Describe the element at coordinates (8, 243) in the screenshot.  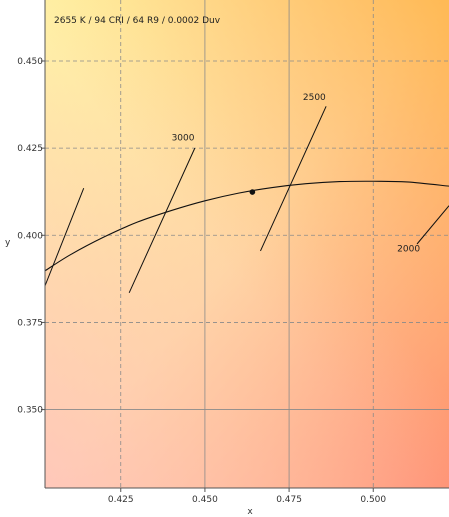
I see `y-axis-title: y` at that location.